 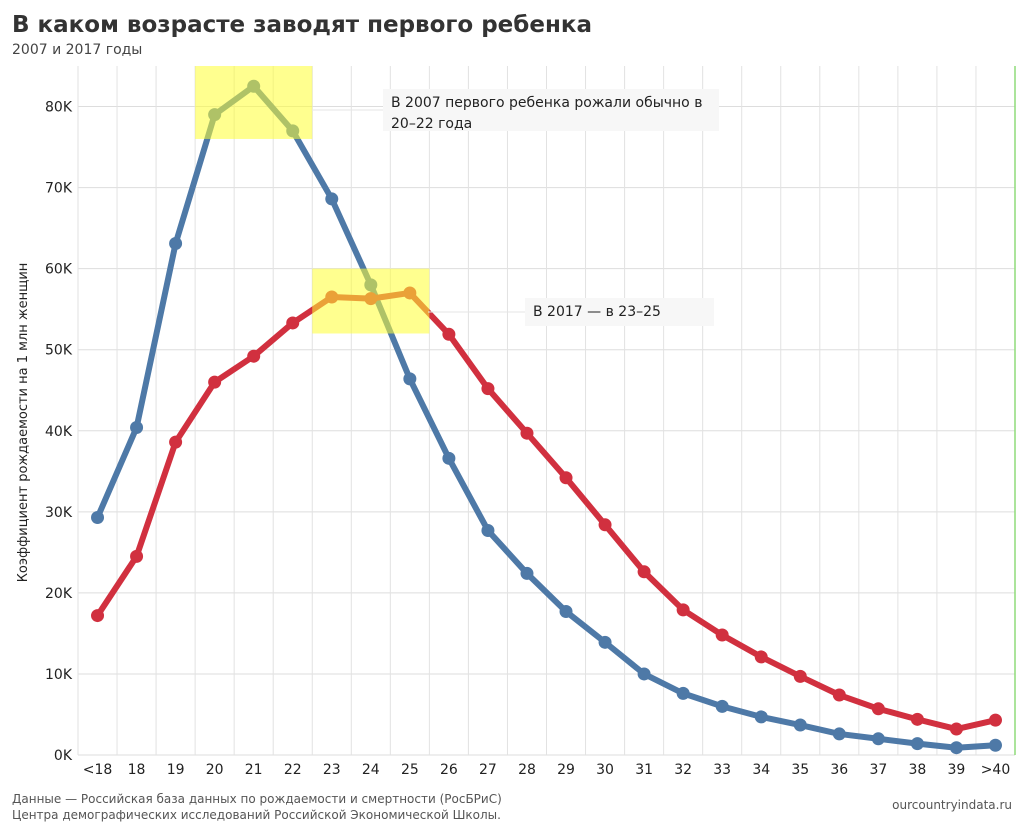 I want to click on y-tick-label: 50K, so click(x=59, y=351).